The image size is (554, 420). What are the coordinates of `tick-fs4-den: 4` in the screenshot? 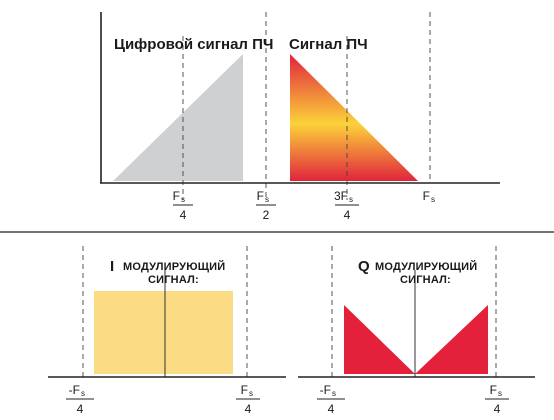 It's located at (183, 215).